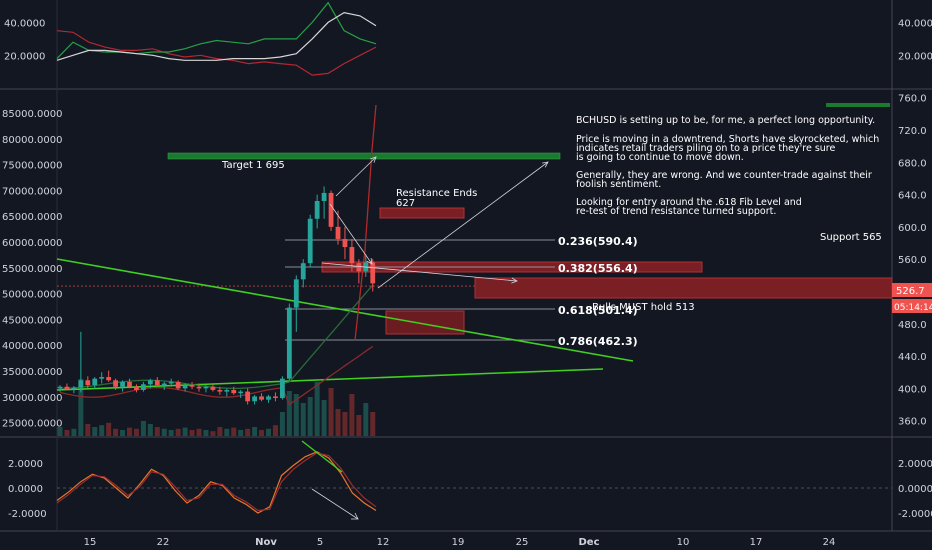  Describe the element at coordinates (463, 225) in the screenshot. I see `projection-arrow` at that location.